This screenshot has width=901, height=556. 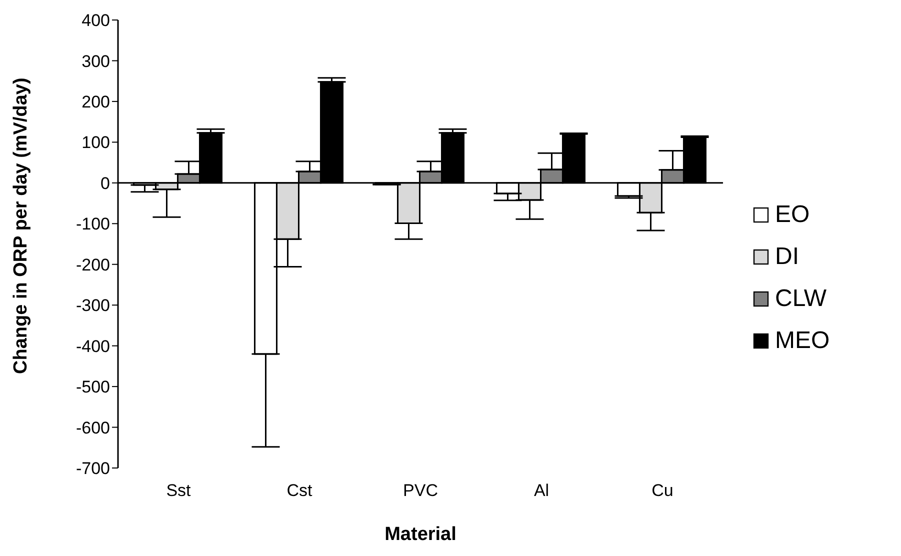 What do you see at coordinates (93, 264) in the screenshot?
I see `y-tick-label: -200` at bounding box center [93, 264].